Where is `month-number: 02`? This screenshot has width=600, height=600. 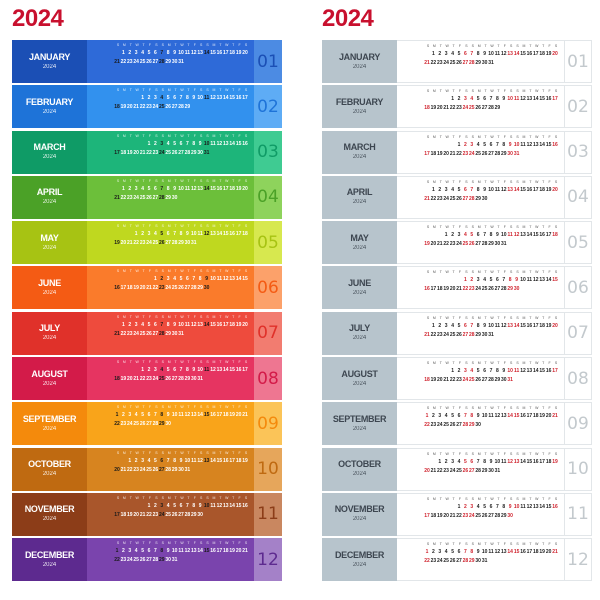
month-number: 02 is located at coordinates (578, 106).